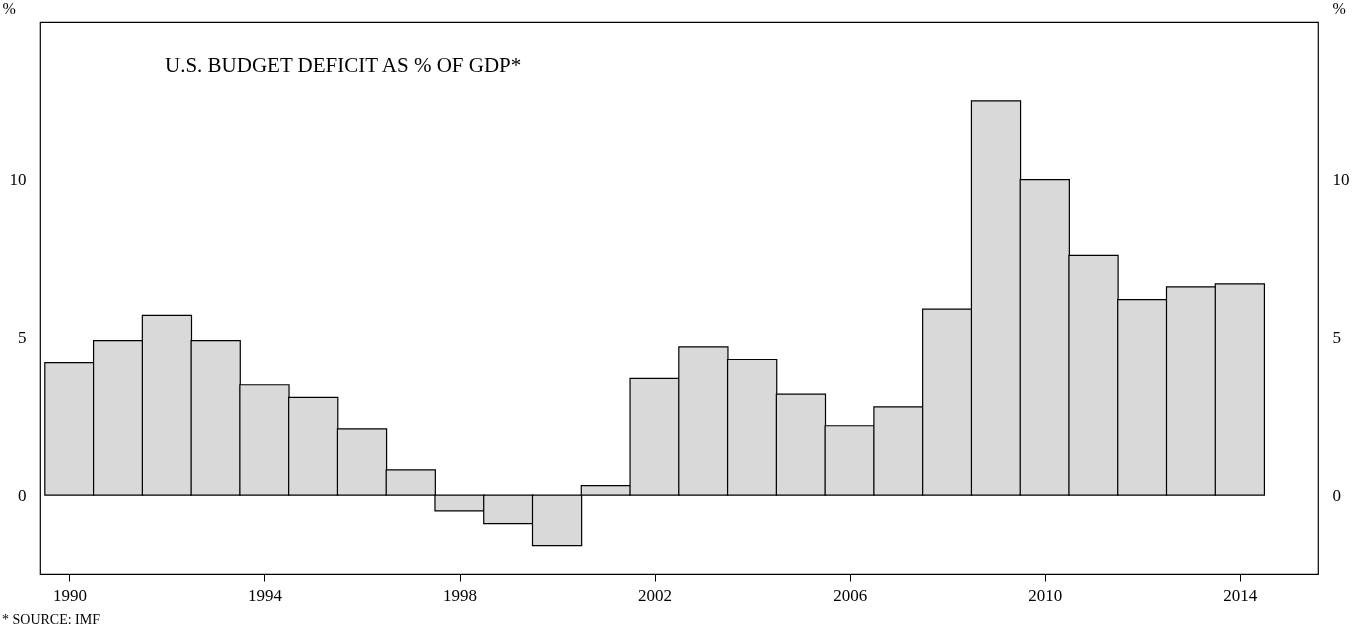 The height and width of the screenshot is (639, 1354). Describe the element at coordinates (22, 495) in the screenshot. I see `y-tick-label: 0` at that location.